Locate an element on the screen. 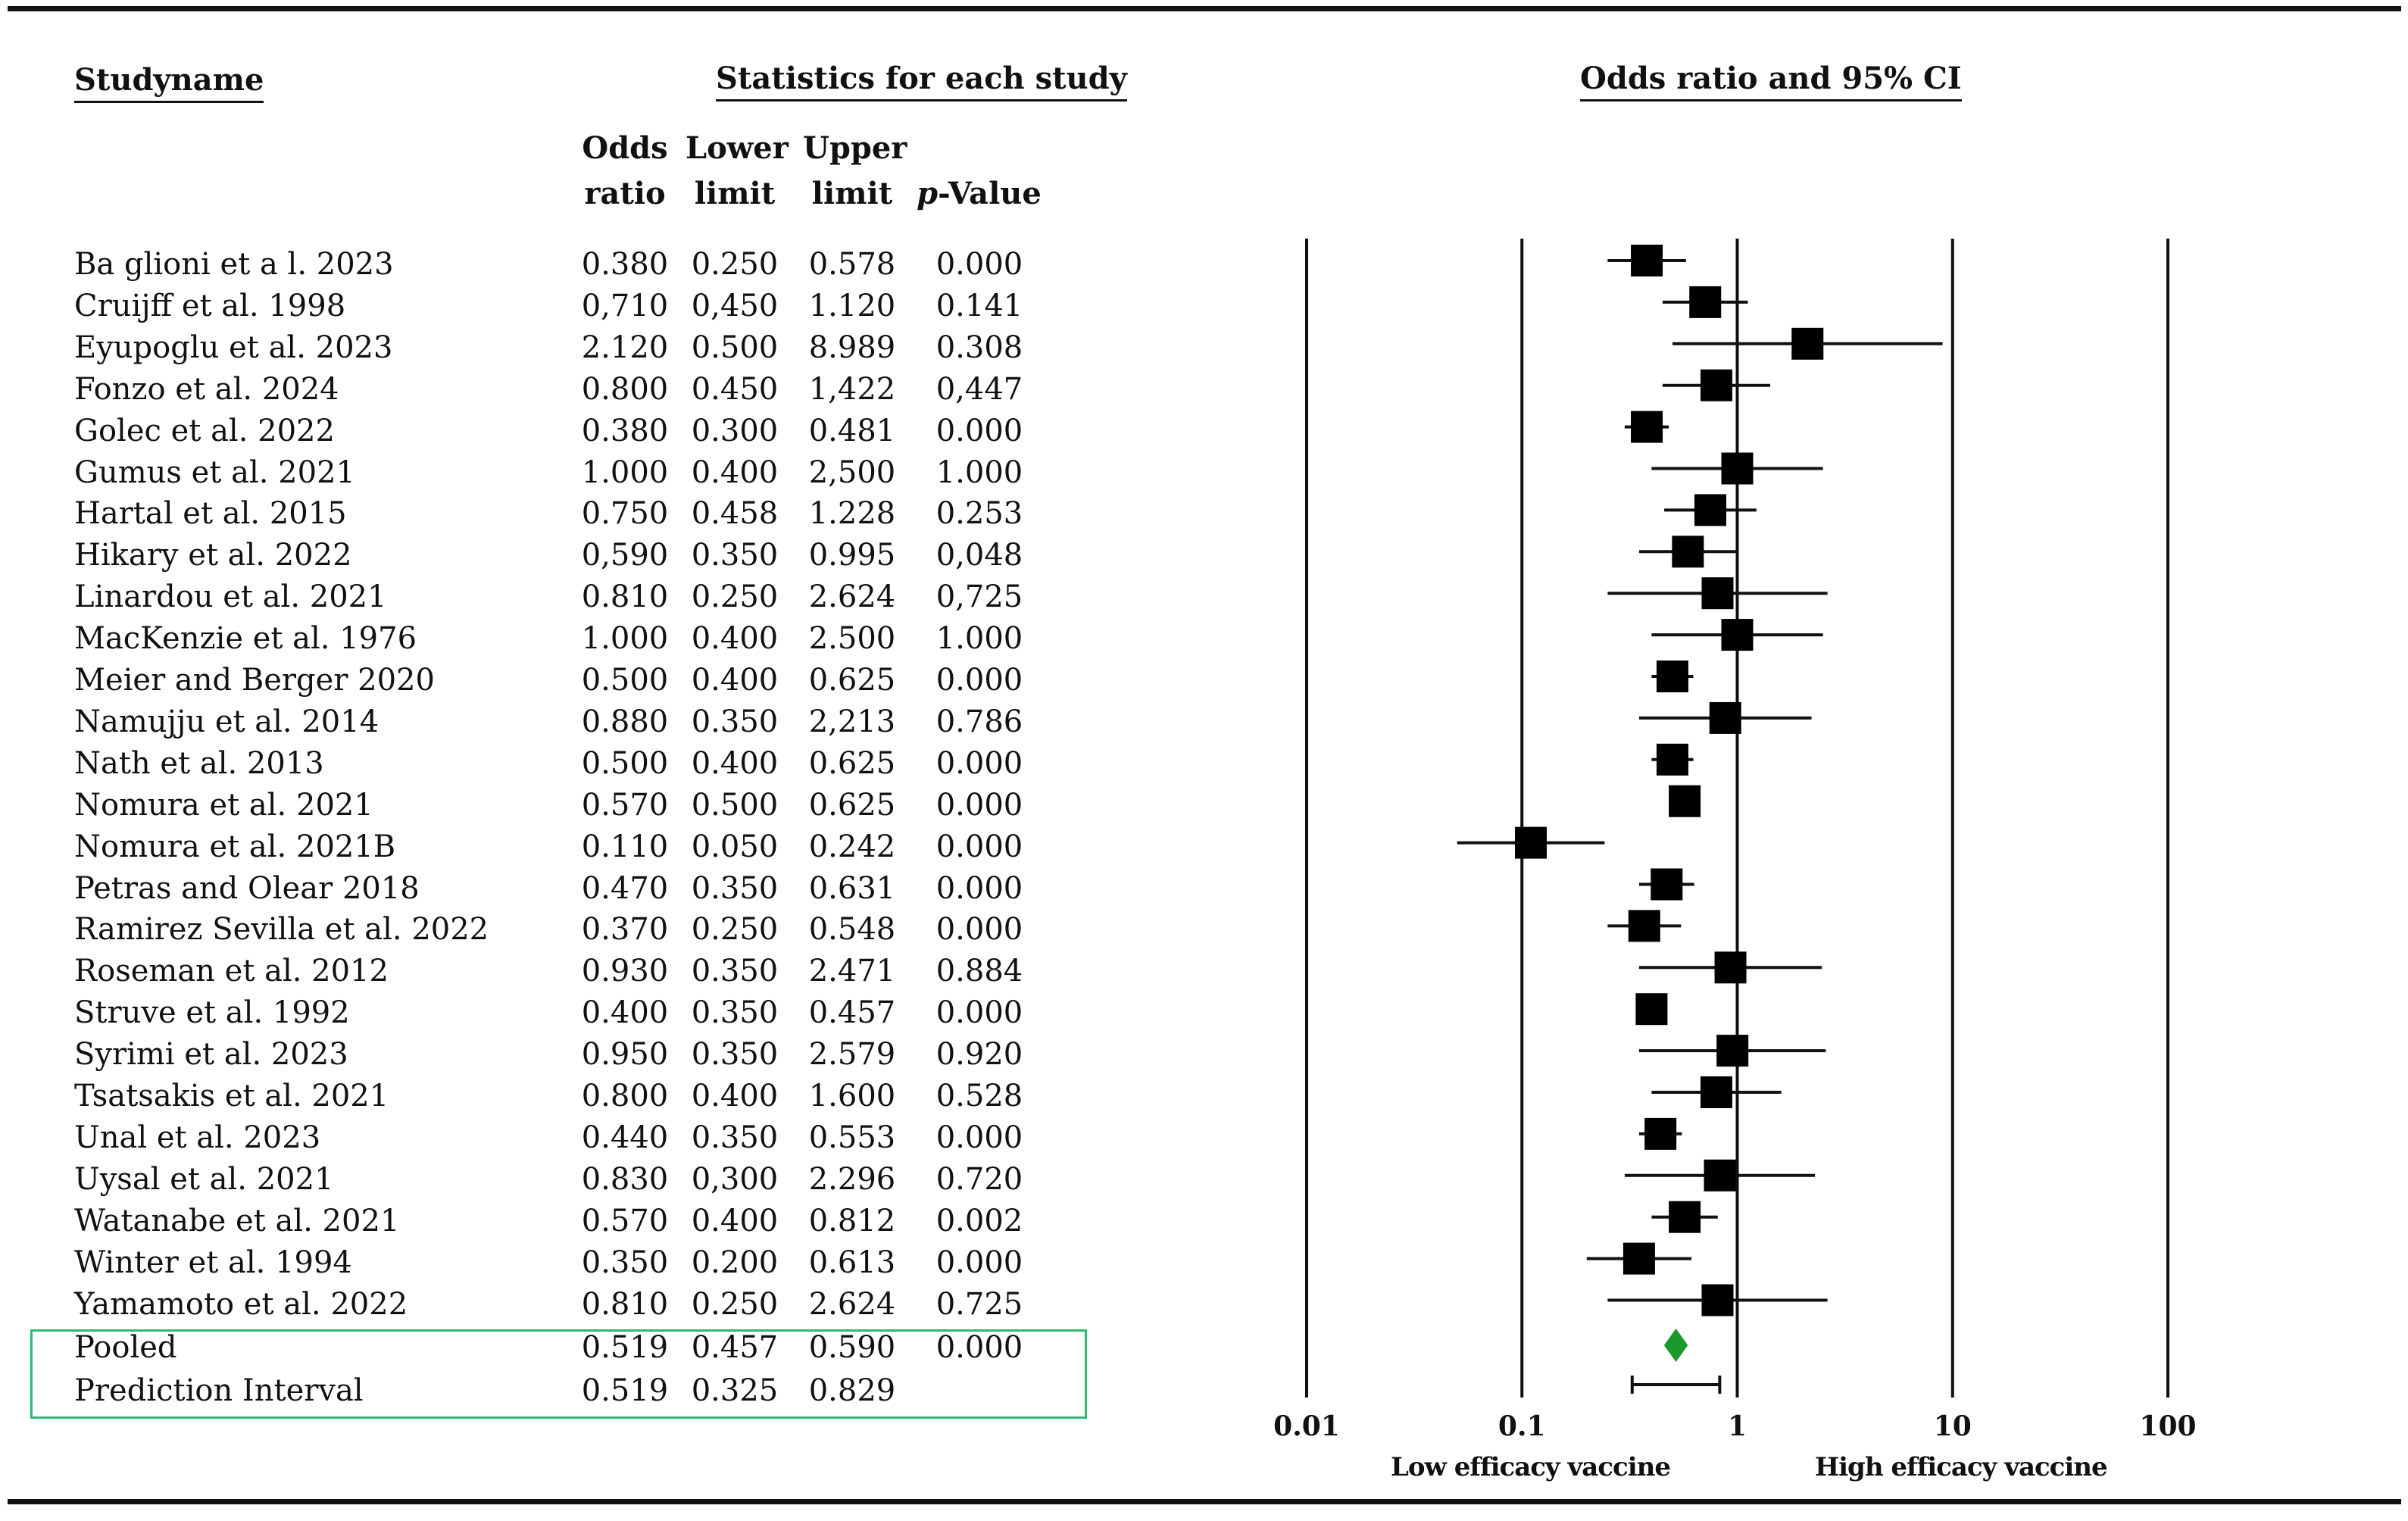  row-5-upper-value: 0.481 is located at coordinates (852, 430).